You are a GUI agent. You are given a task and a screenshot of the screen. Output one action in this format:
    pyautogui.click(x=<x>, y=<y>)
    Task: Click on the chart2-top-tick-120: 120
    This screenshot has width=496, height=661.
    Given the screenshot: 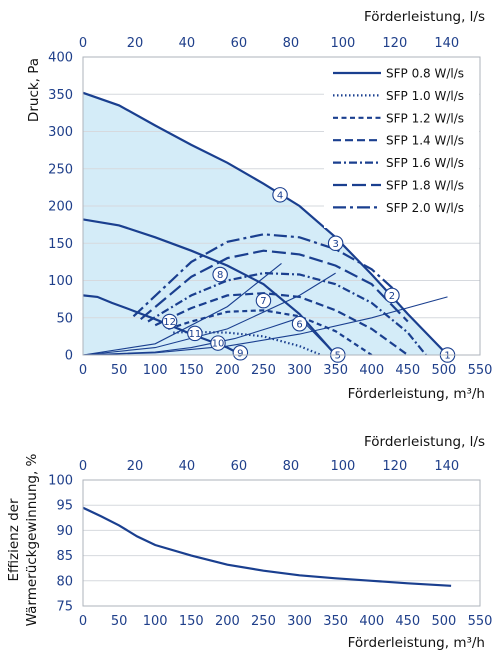 What is the action you would take?
    pyautogui.click(x=394, y=466)
    